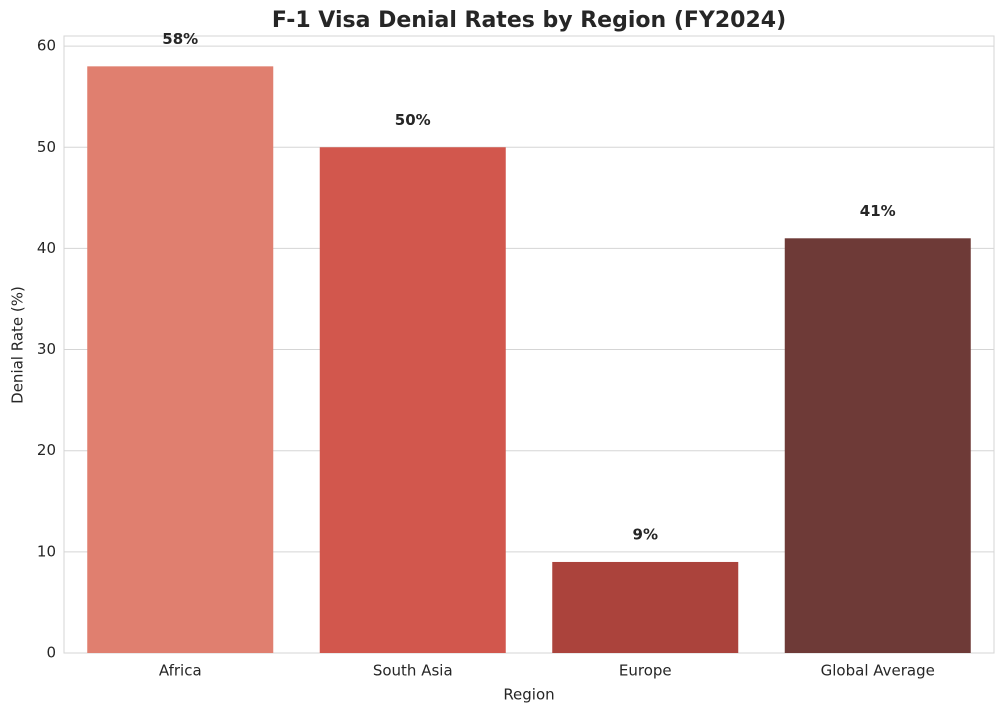 This screenshot has height=714, width=1004. What do you see at coordinates (180, 39) in the screenshot?
I see `value-label: 58%` at bounding box center [180, 39].